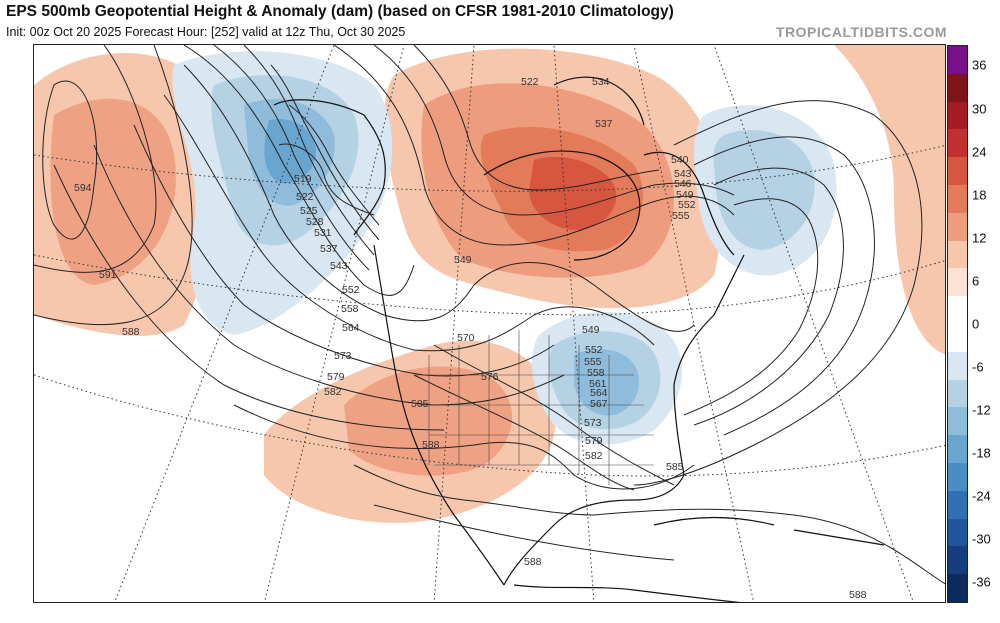 The width and height of the screenshot is (1000, 623). What do you see at coordinates (680, 160) in the screenshot?
I see `contour-label: 540` at bounding box center [680, 160].